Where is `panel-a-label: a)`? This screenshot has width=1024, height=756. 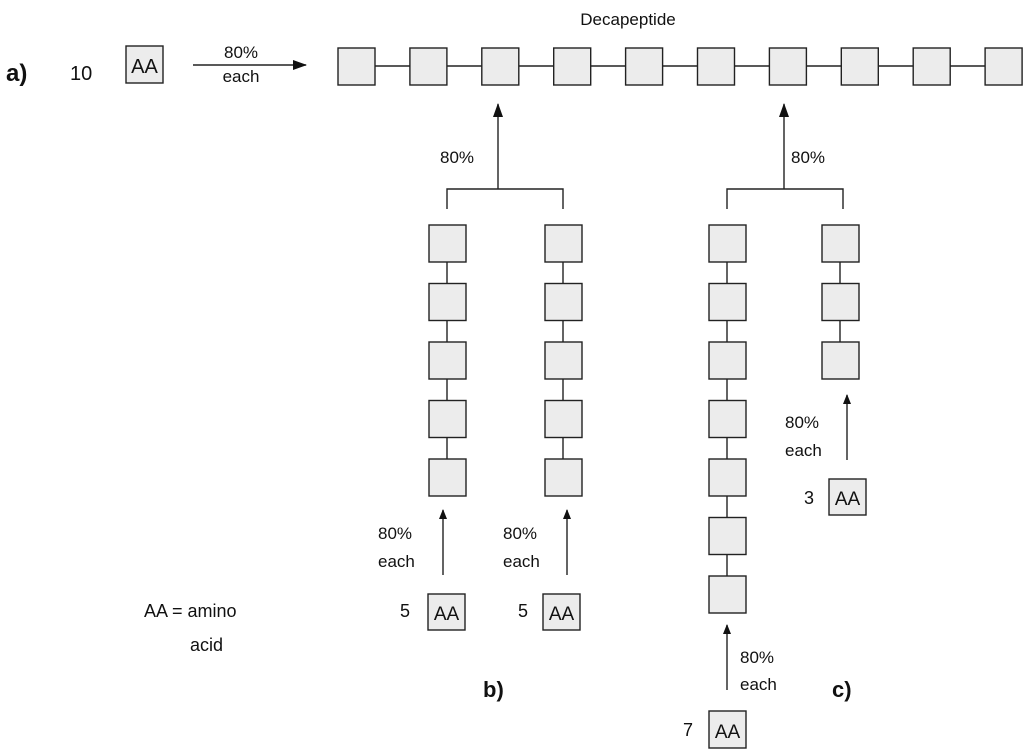 panel-a-label: a) is located at coordinates (16, 73).